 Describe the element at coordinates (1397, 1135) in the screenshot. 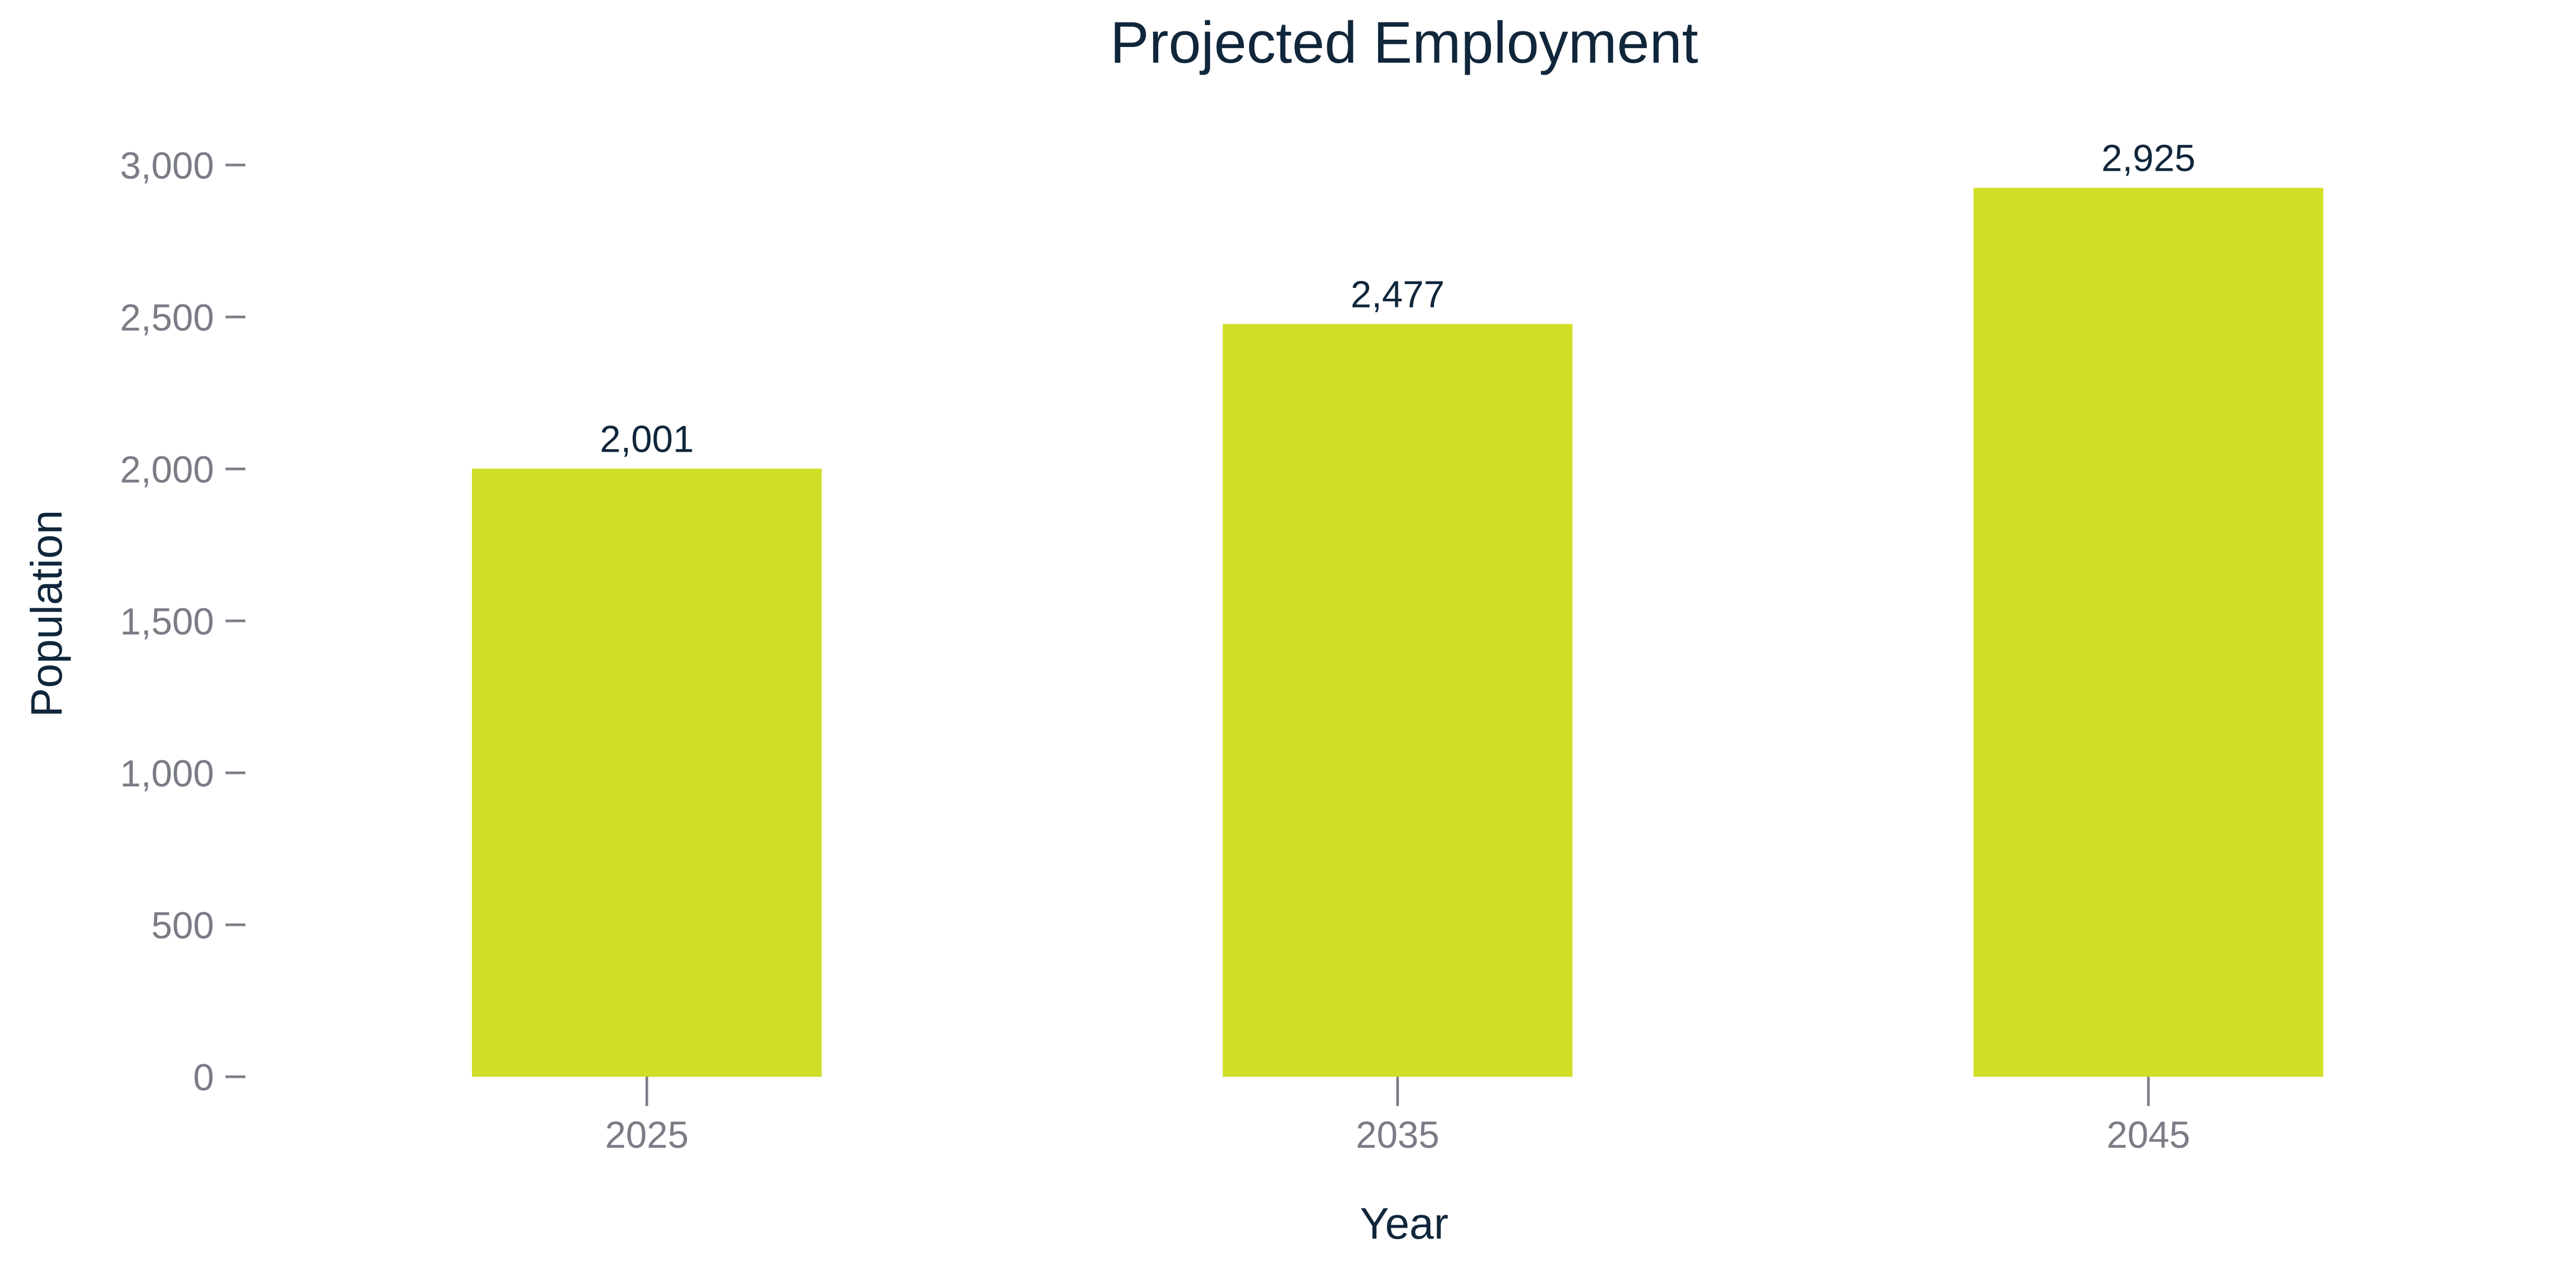

I see `x-tick-label: 2035` at that location.